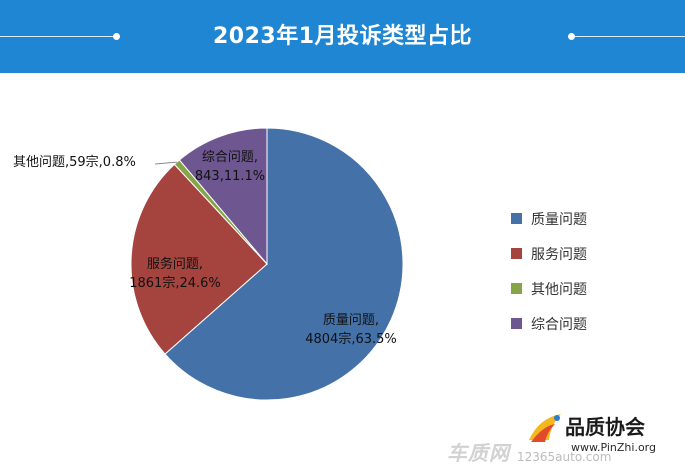 This screenshot has height=470, width=685. I want to click on chart-title: 2023年1月投诉类型占比, so click(342, 36).